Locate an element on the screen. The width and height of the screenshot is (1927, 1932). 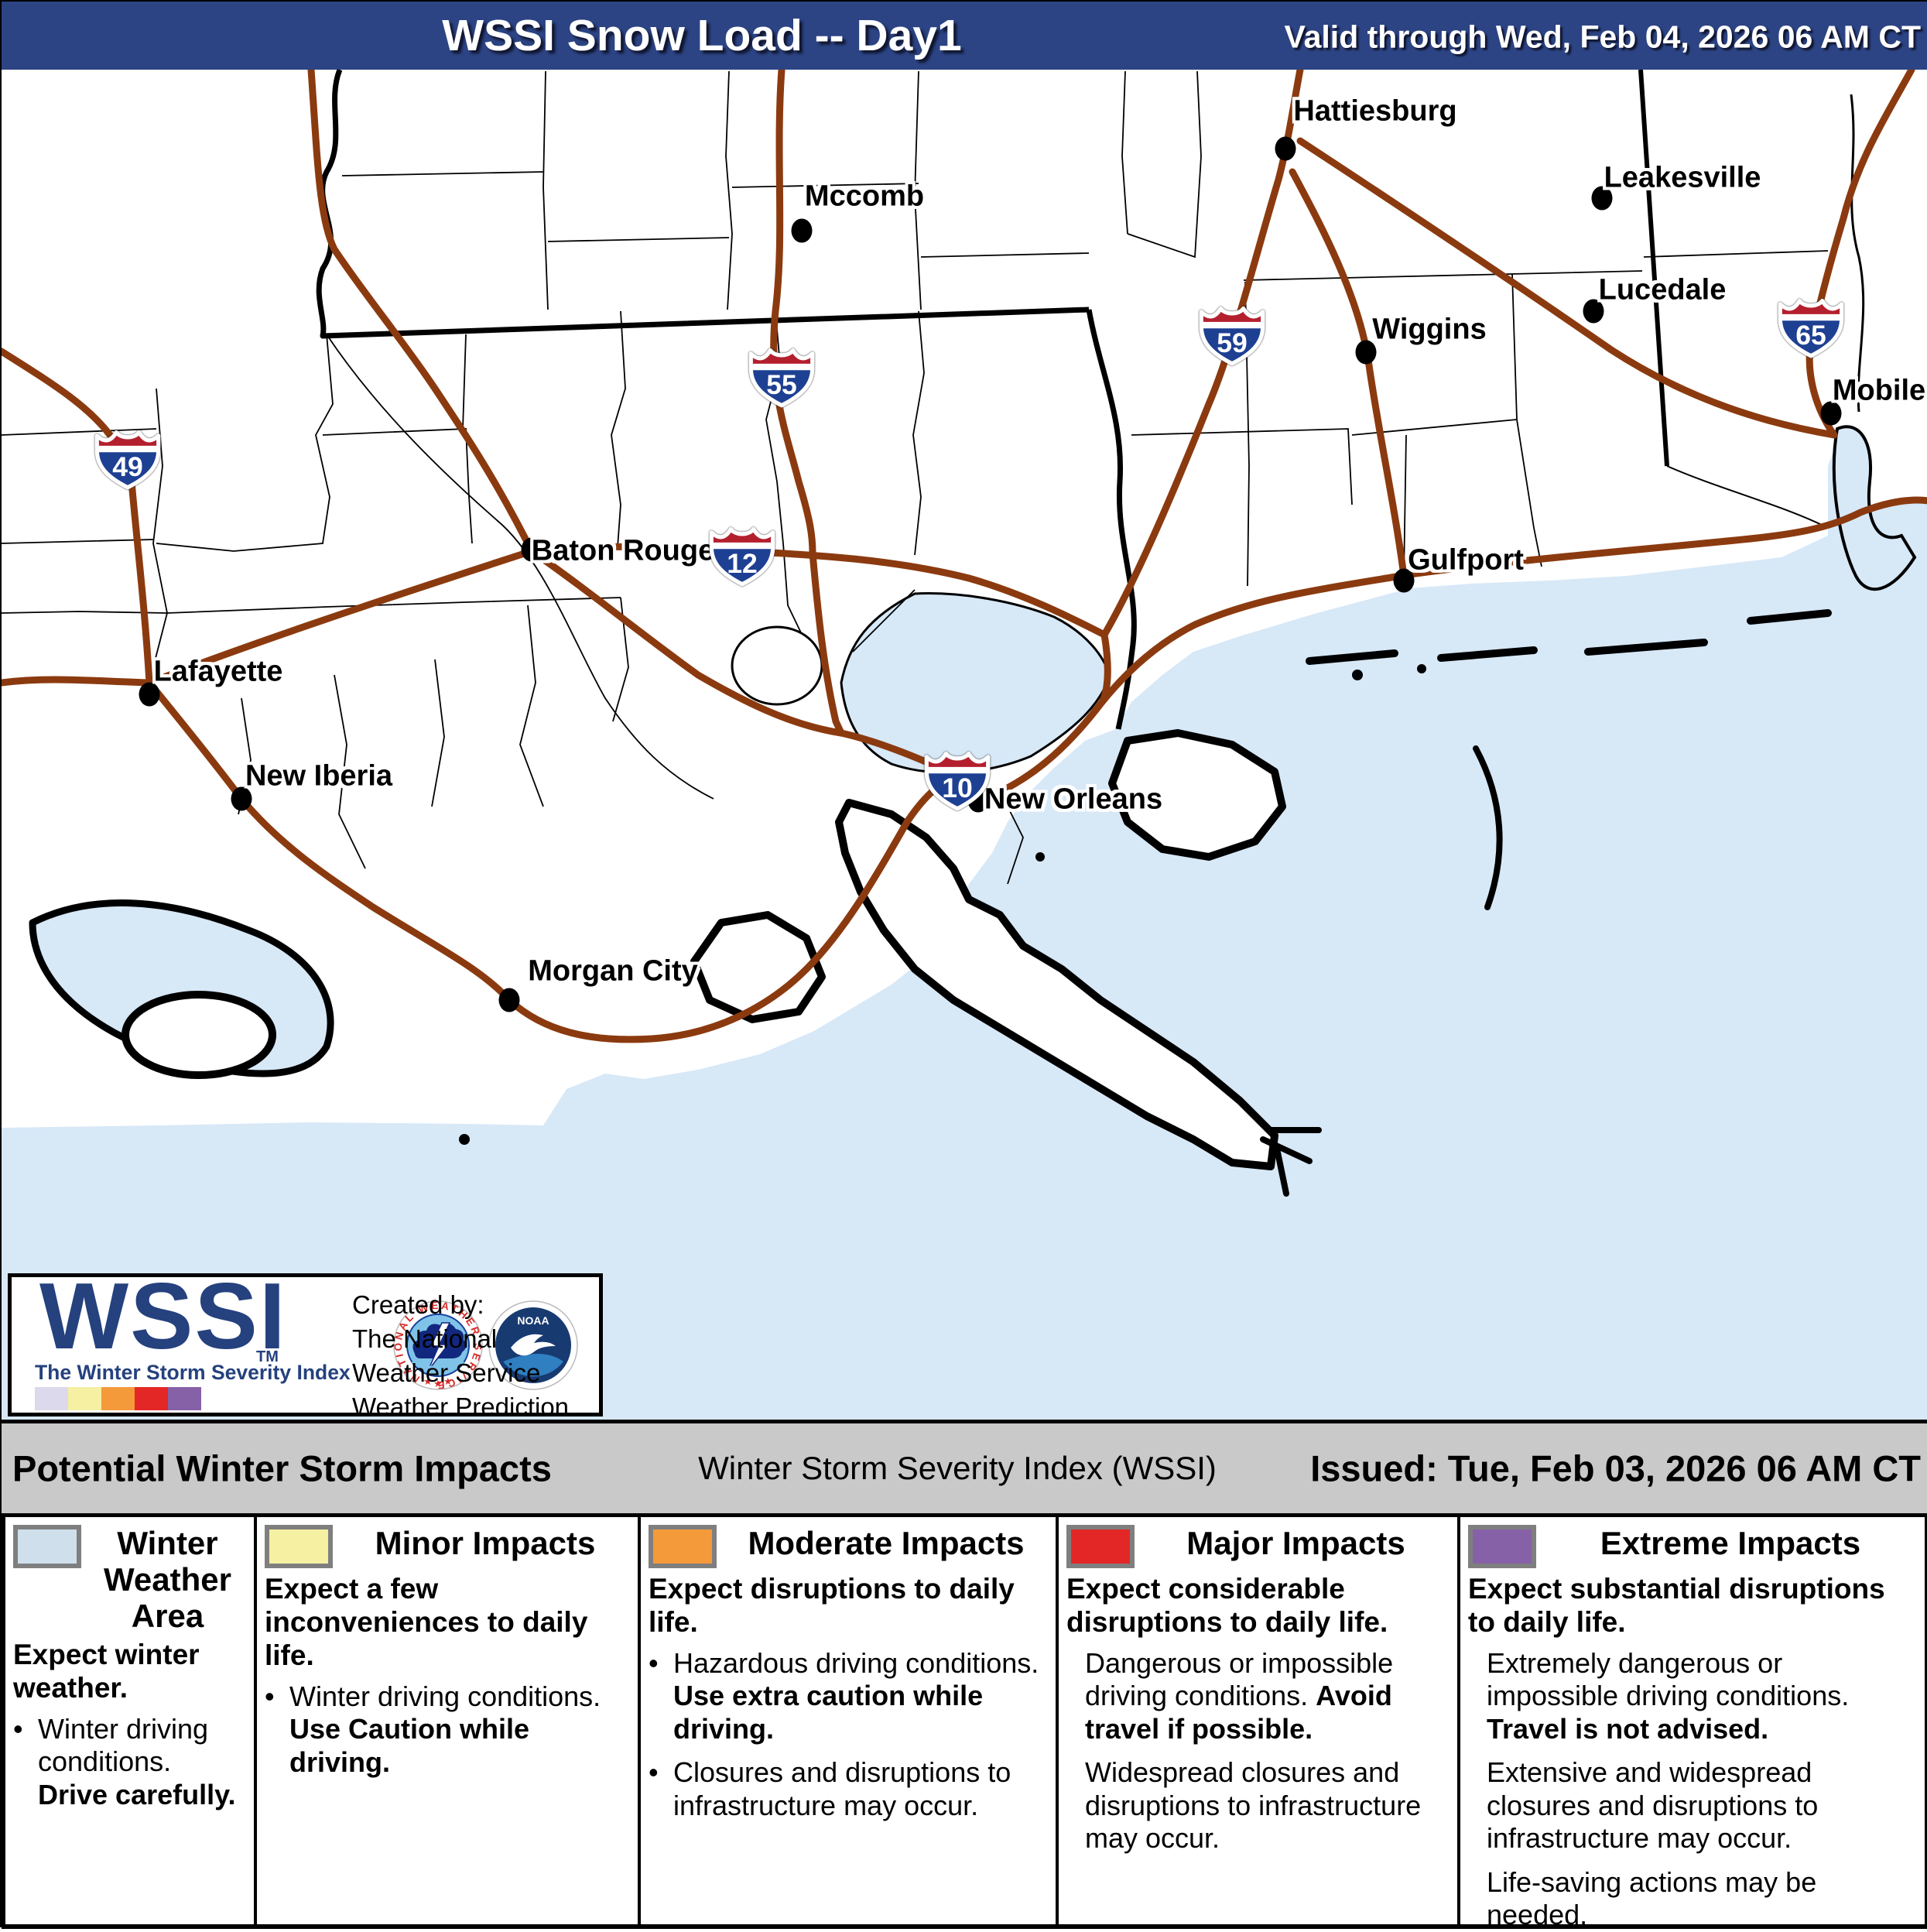
city-dot-wiggins is located at coordinates (1366, 352).